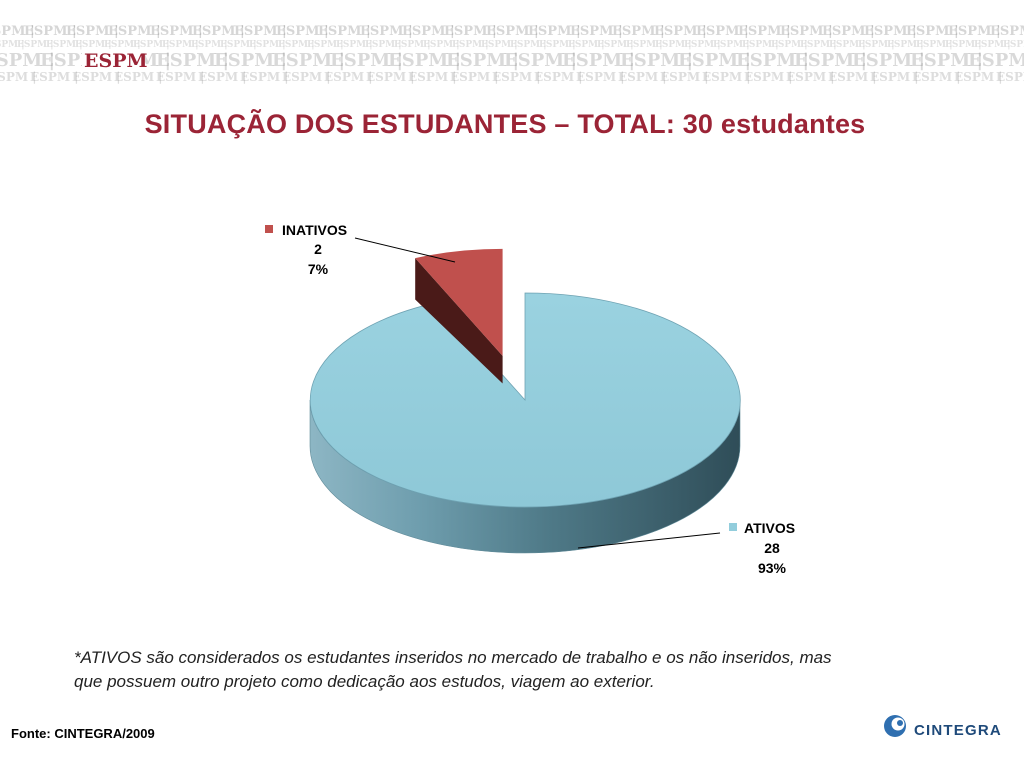 The height and width of the screenshot is (768, 1024). What do you see at coordinates (318, 269) in the screenshot?
I see `label-inativos-percent: 7%` at bounding box center [318, 269].